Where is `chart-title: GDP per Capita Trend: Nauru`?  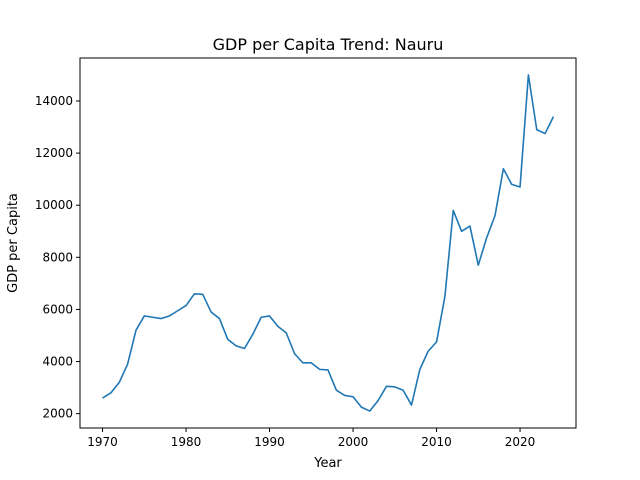
chart-title: GDP per Capita Trend: Nauru is located at coordinates (328, 44).